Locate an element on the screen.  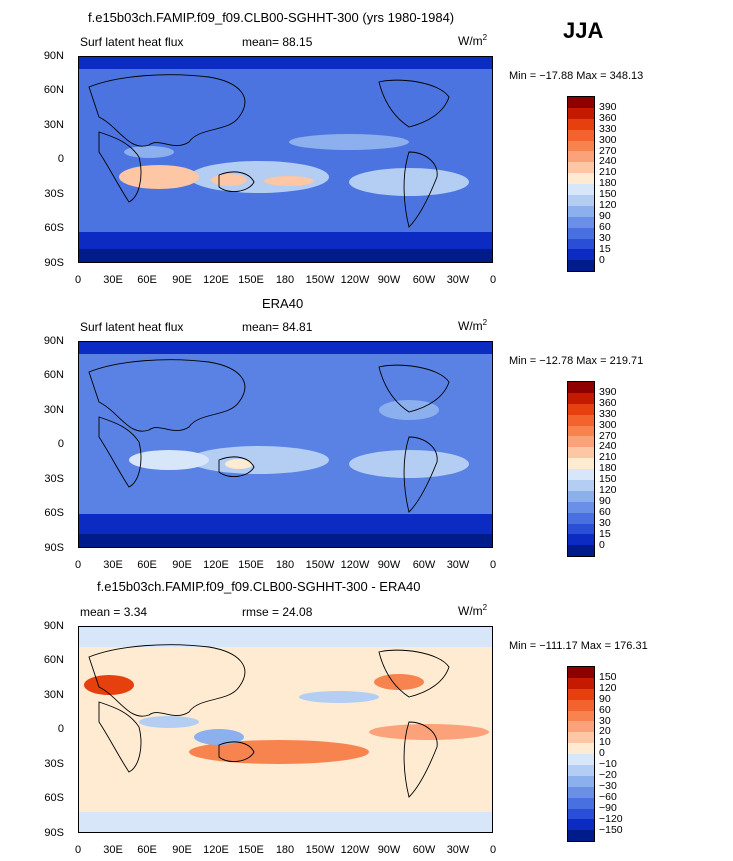
colorbar-label: 120 is located at coordinates (608, 687).